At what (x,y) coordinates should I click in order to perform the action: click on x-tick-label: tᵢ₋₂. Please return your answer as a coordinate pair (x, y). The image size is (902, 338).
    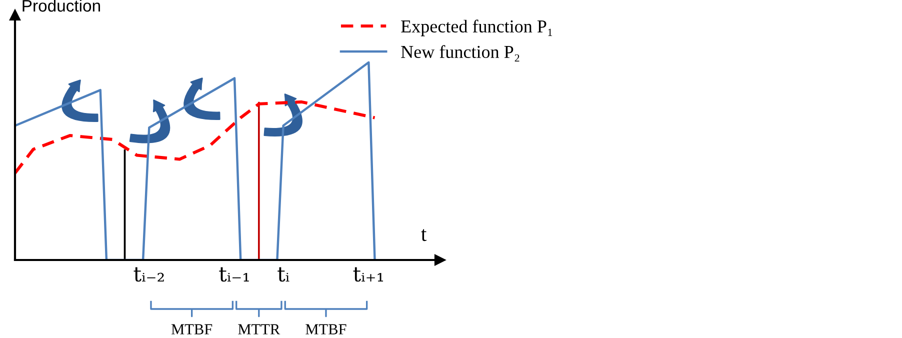
    Looking at the image, I should click on (149, 274).